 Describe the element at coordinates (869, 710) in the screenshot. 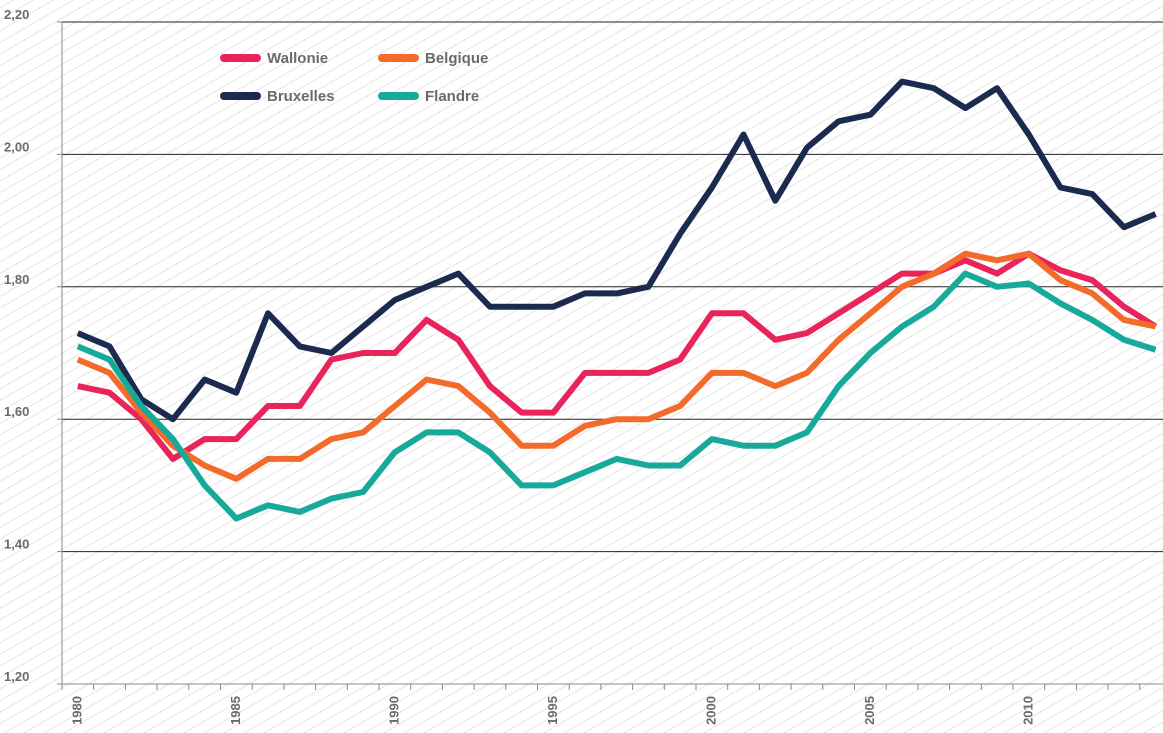

I see `x-tick-label: 2005` at that location.